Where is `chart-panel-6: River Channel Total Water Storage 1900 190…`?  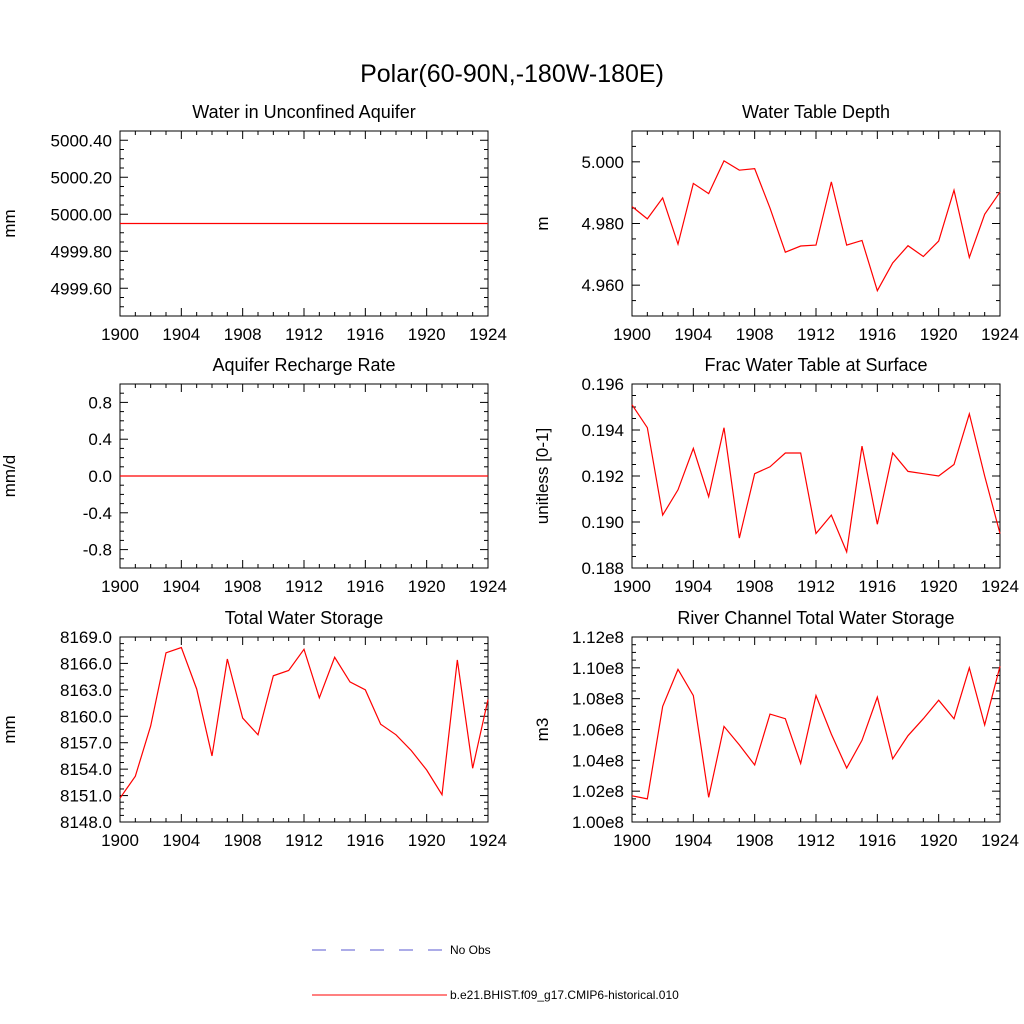 chart-panel-6: River Channel Total Water Storage 1900 190… is located at coordinates (776, 729).